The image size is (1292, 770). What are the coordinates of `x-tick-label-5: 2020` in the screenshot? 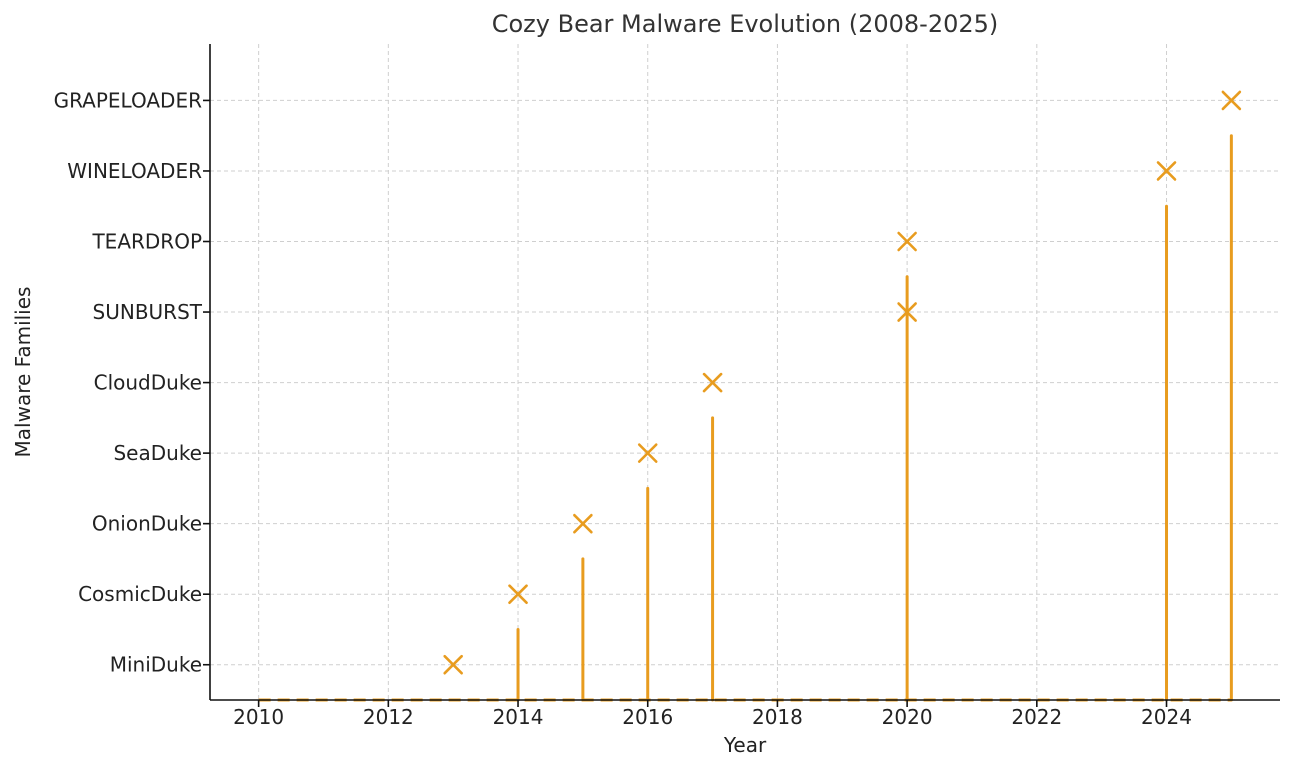 It's located at (907, 717).